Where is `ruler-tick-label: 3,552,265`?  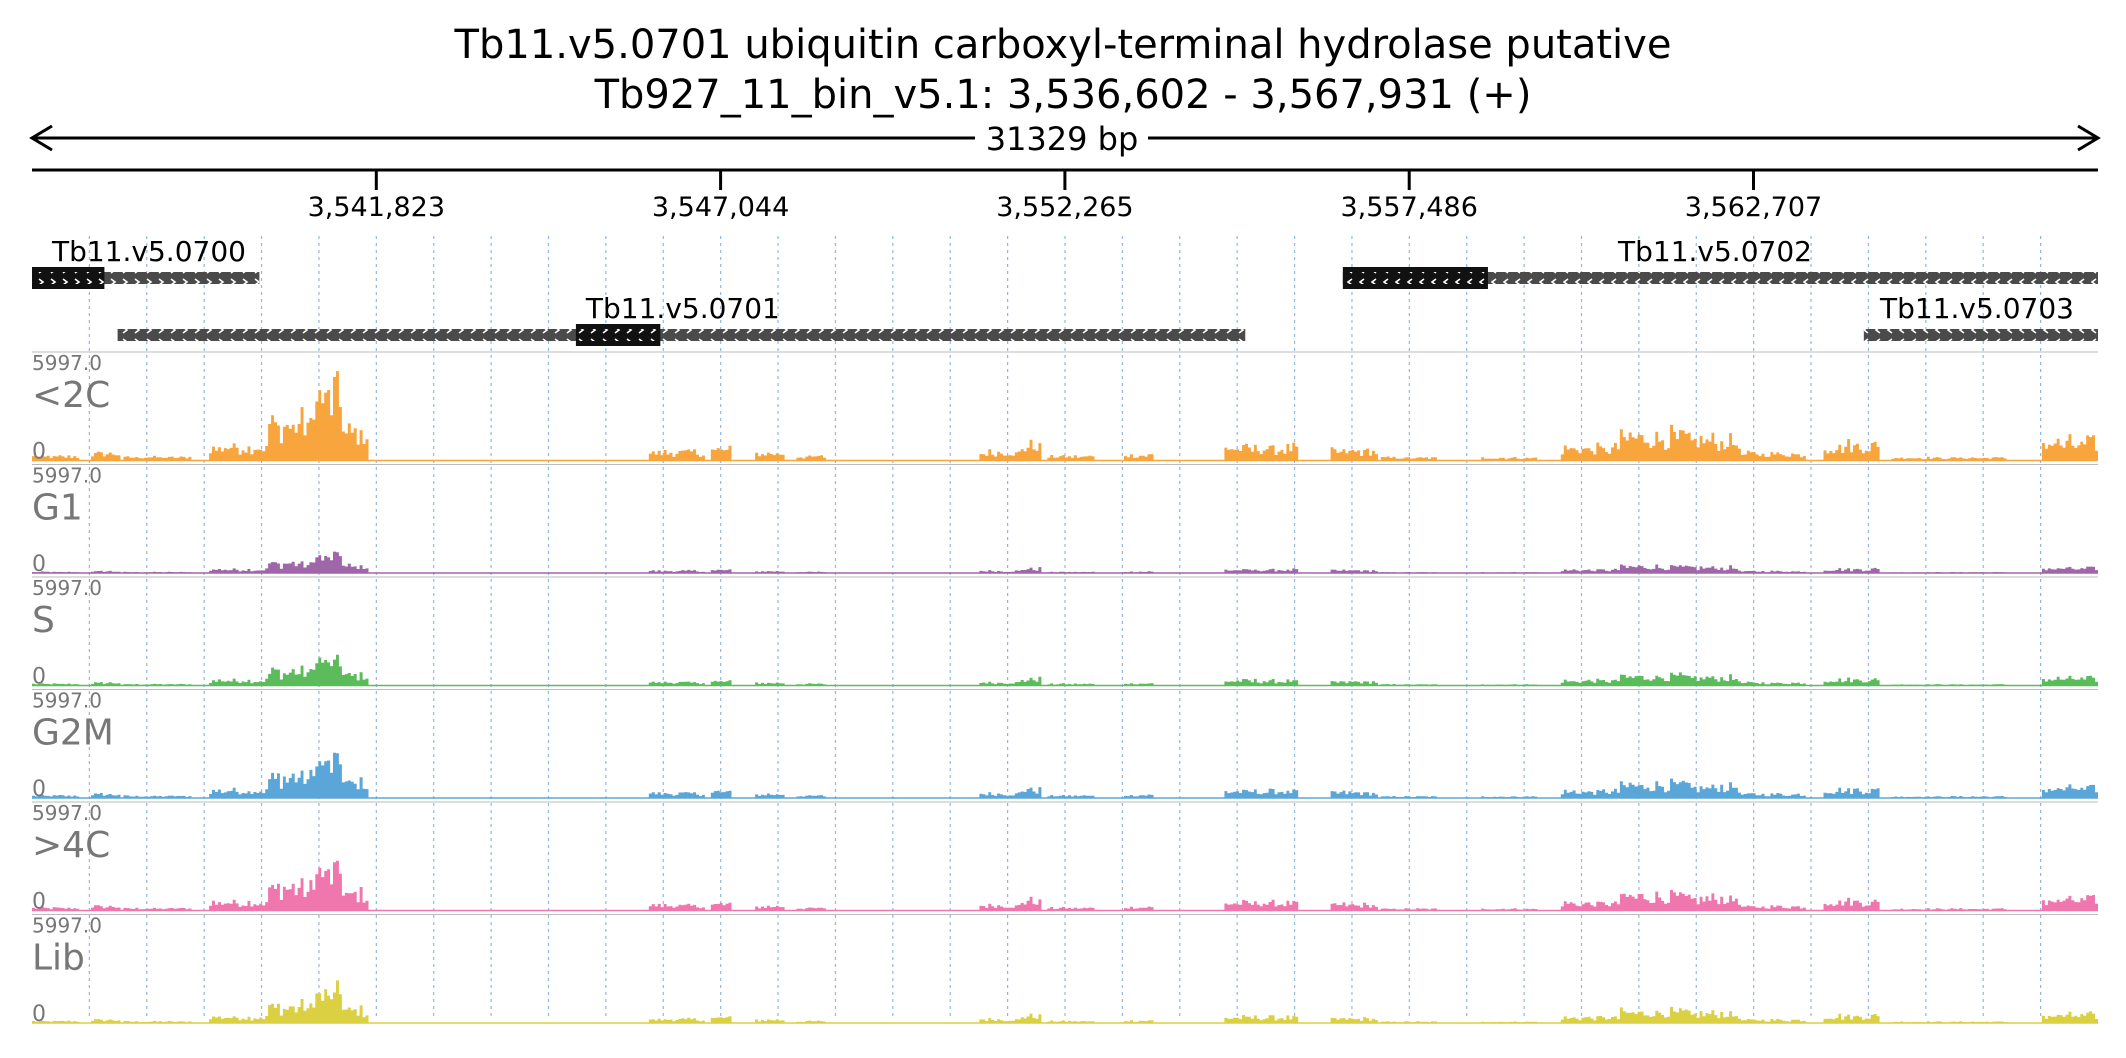 ruler-tick-label: 3,552,265 is located at coordinates (1064, 207).